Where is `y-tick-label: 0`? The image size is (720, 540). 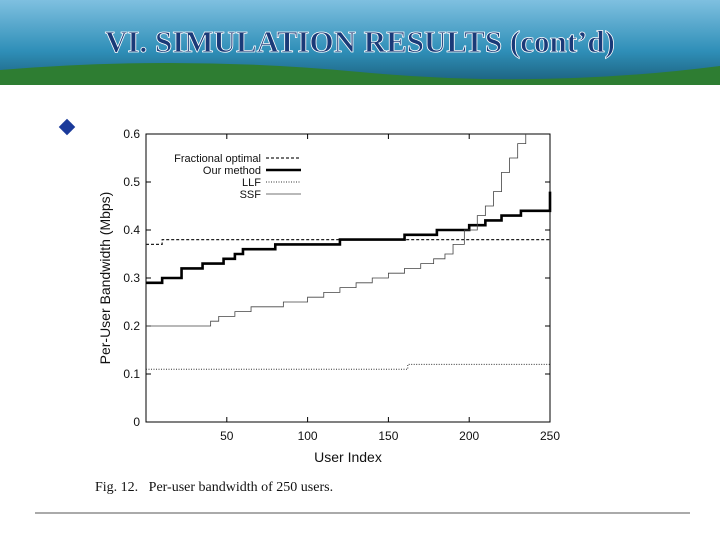
y-tick-label: 0 is located at coordinates (136, 422).